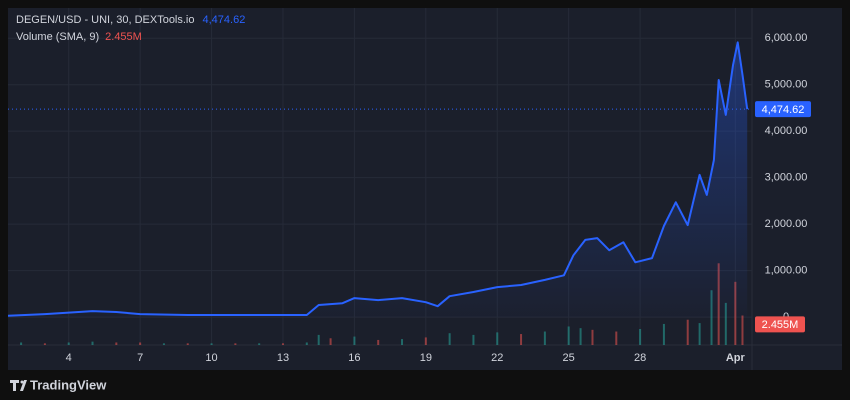  Describe the element at coordinates (786, 131) in the screenshot. I see `y-tick-label: 4,000.00` at that location.